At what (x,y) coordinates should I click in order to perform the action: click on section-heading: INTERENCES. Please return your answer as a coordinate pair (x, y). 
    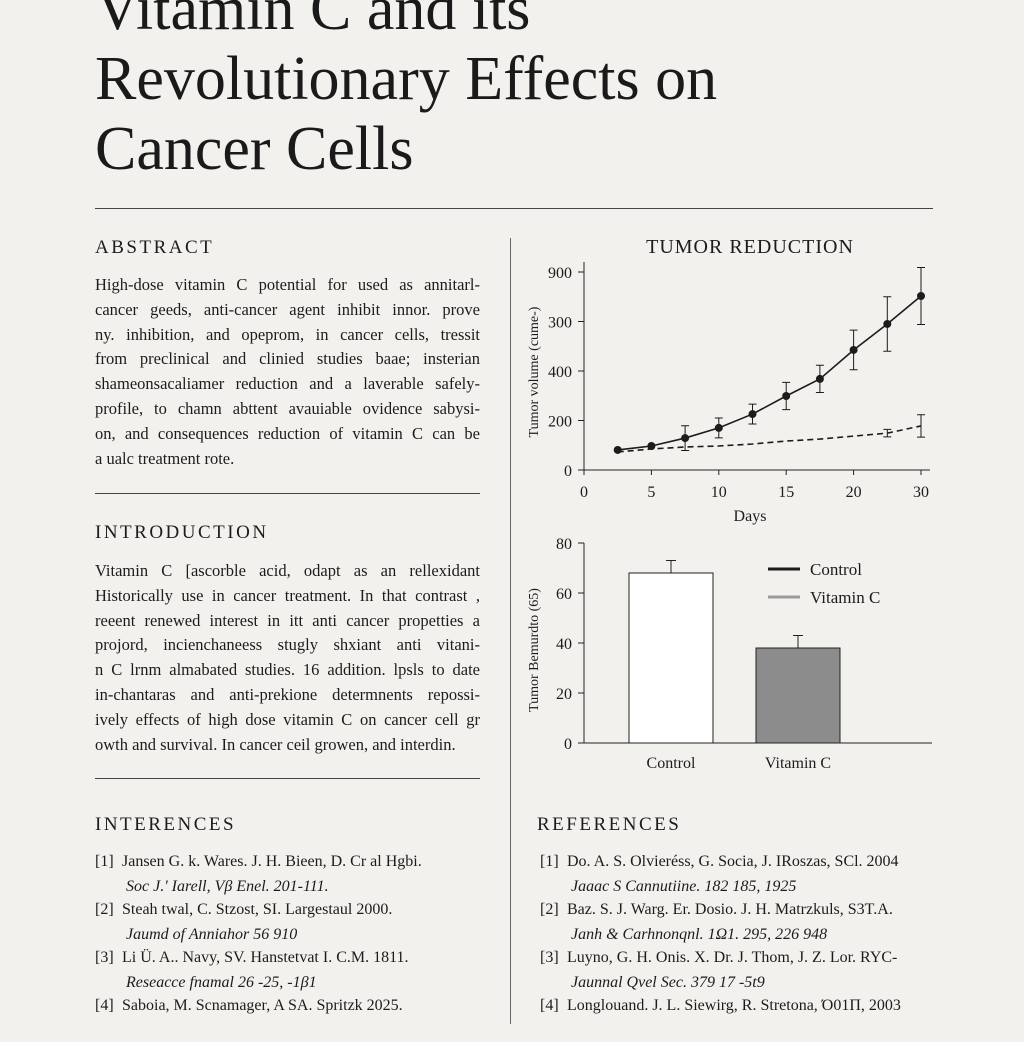
    Looking at the image, I should click on (166, 824).